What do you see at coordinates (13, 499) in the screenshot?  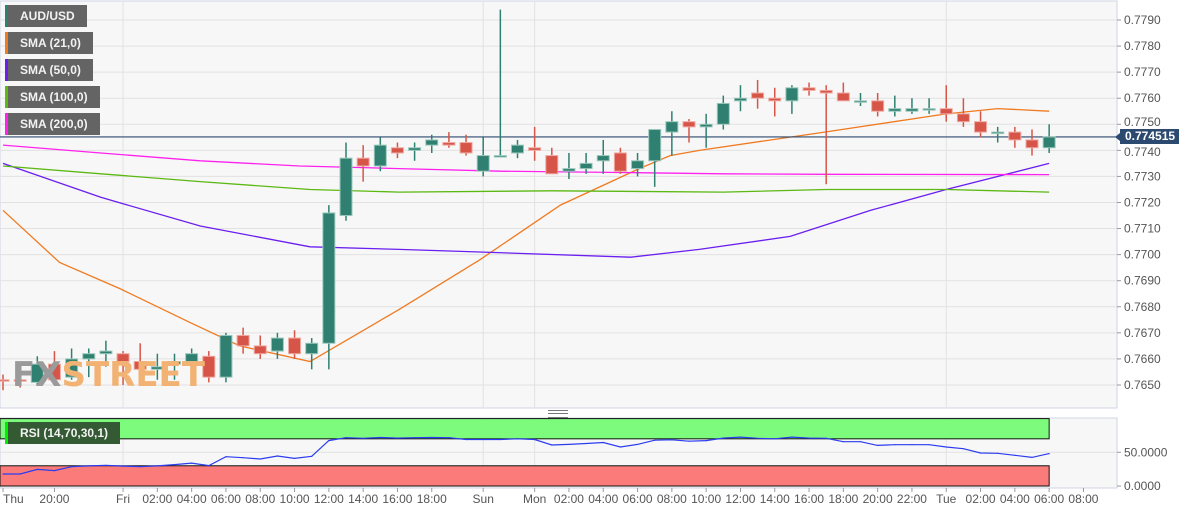 I see `time-tick-label: Thu` at bounding box center [13, 499].